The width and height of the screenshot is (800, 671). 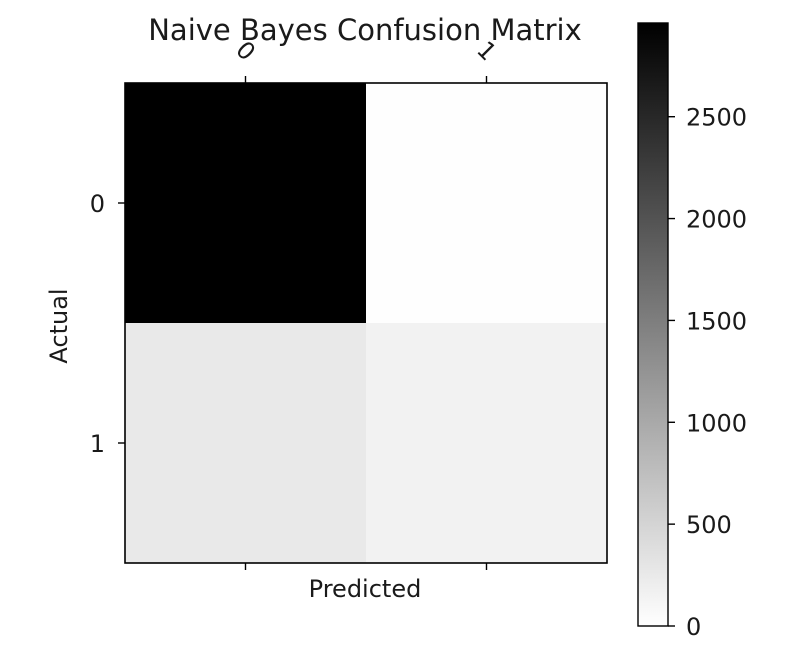 What do you see at coordinates (716, 321) in the screenshot?
I see `colorbar-tick-label: 1500` at bounding box center [716, 321].